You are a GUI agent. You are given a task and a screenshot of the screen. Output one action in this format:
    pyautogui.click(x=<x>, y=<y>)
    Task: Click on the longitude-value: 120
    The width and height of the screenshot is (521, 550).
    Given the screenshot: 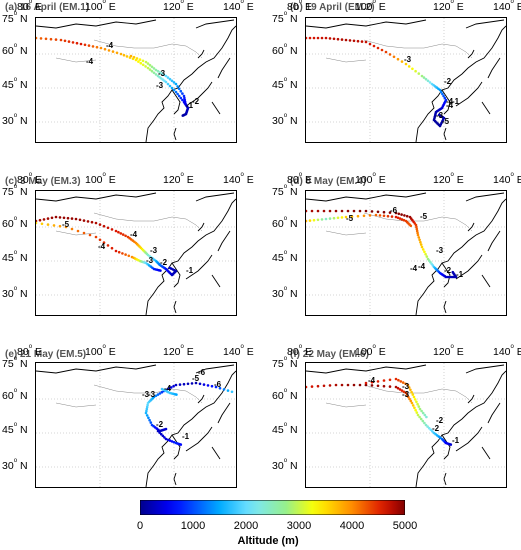 What is the action you would take?
    pyautogui.click(x=172, y=7)
    